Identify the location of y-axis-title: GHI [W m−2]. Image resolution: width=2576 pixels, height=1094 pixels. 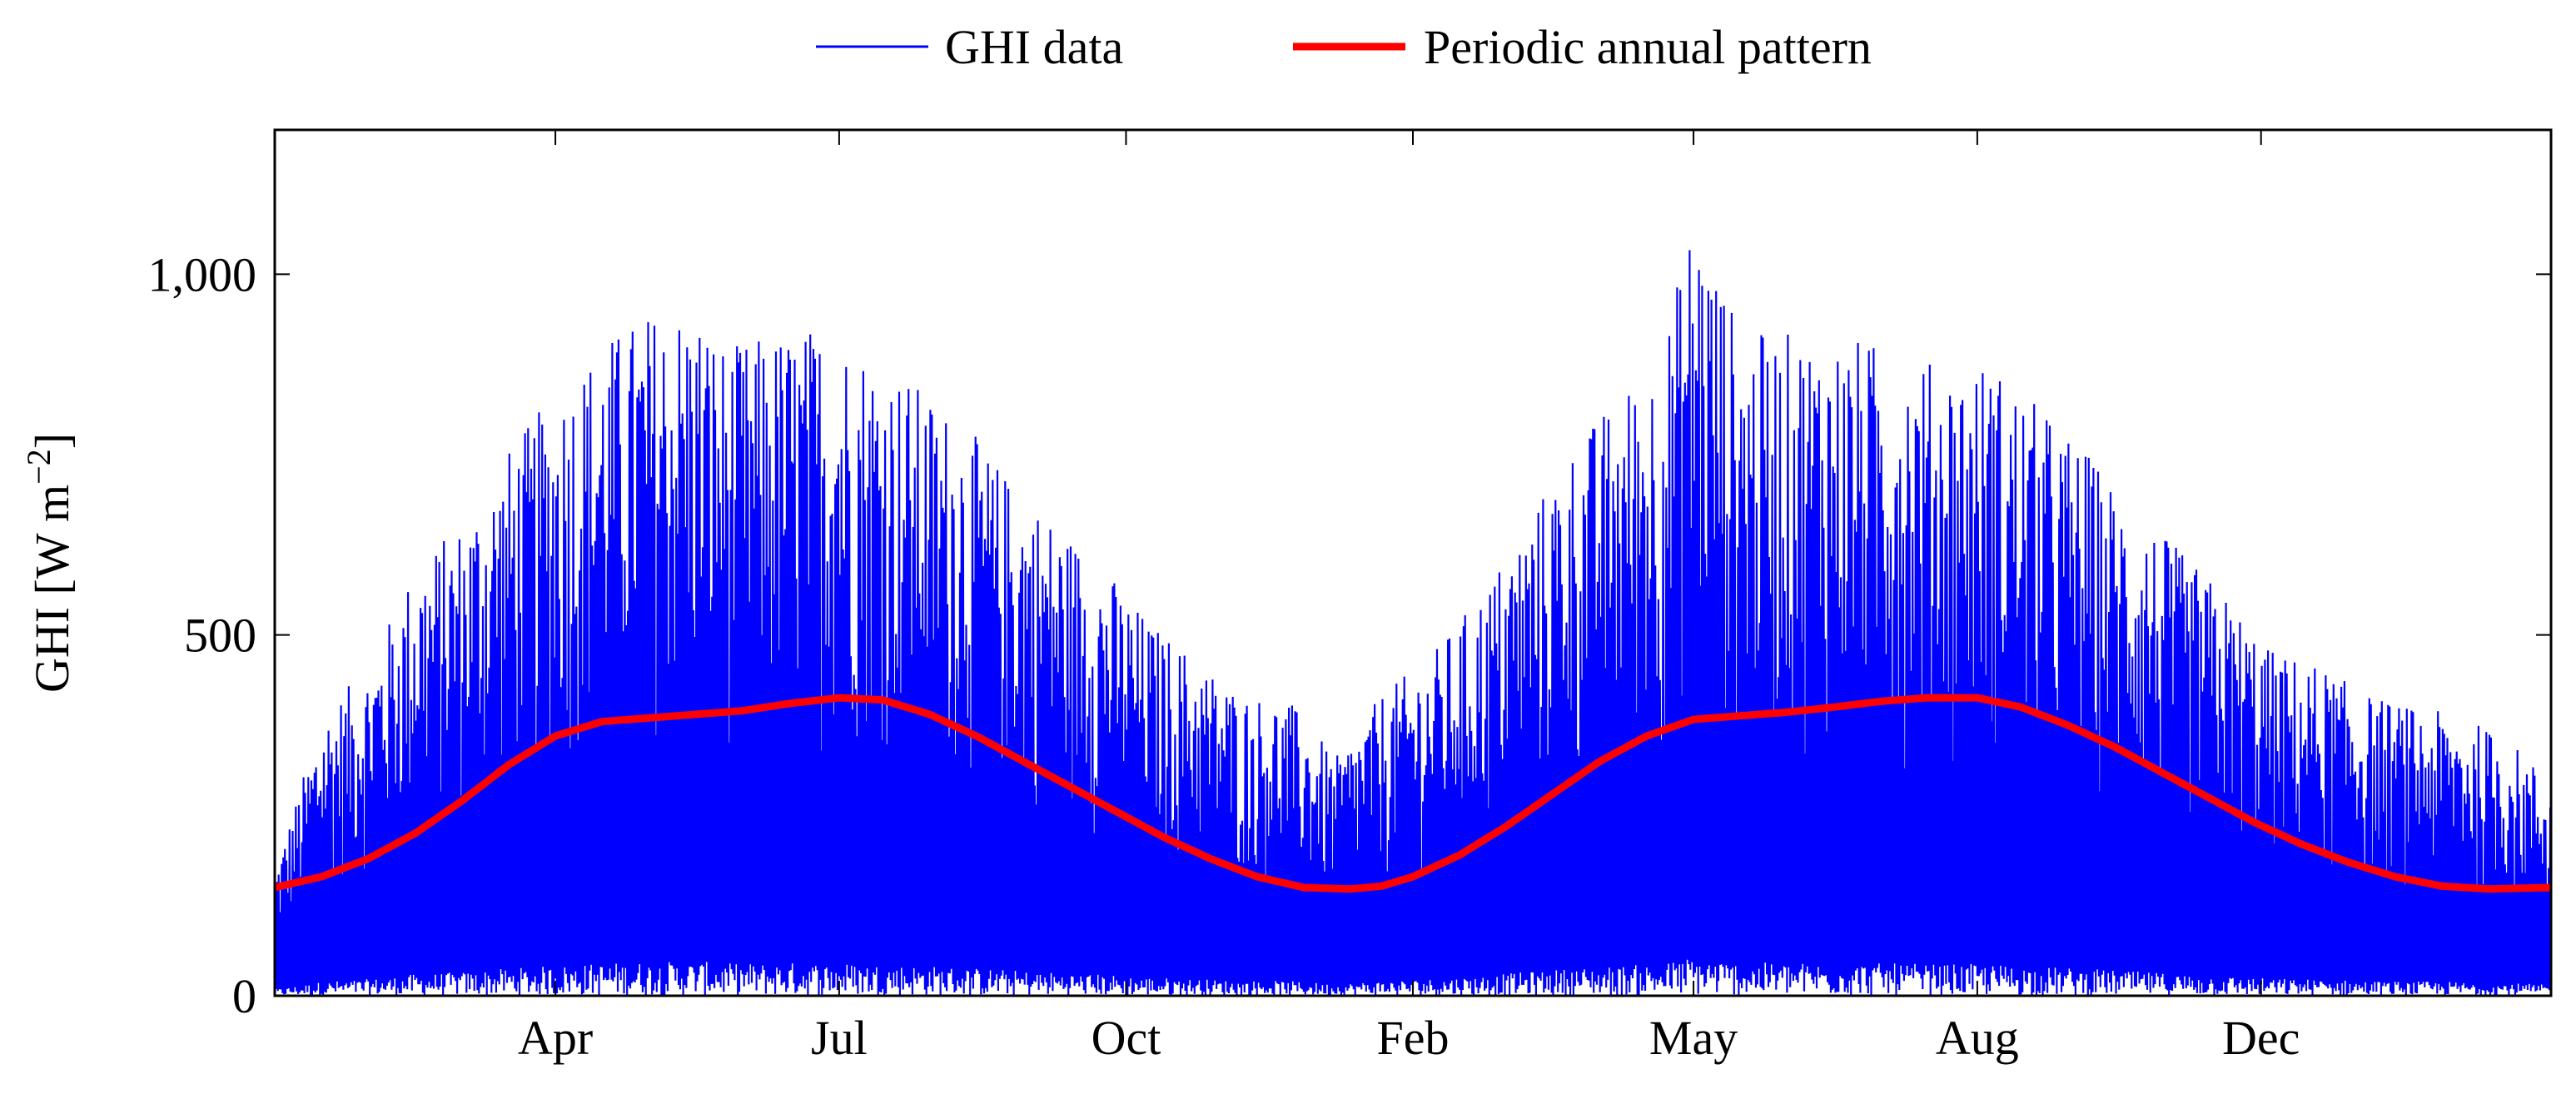
(49, 563).